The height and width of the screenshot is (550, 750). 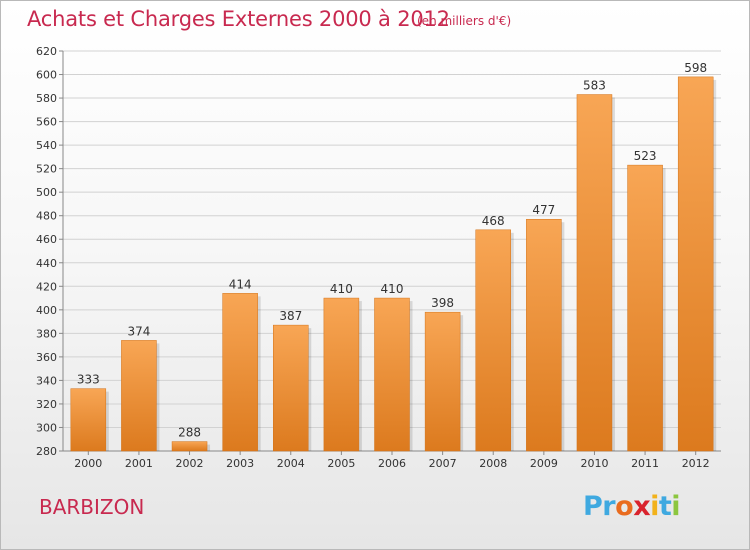 I want to click on x-tick-label: 2005, so click(x=341, y=463).